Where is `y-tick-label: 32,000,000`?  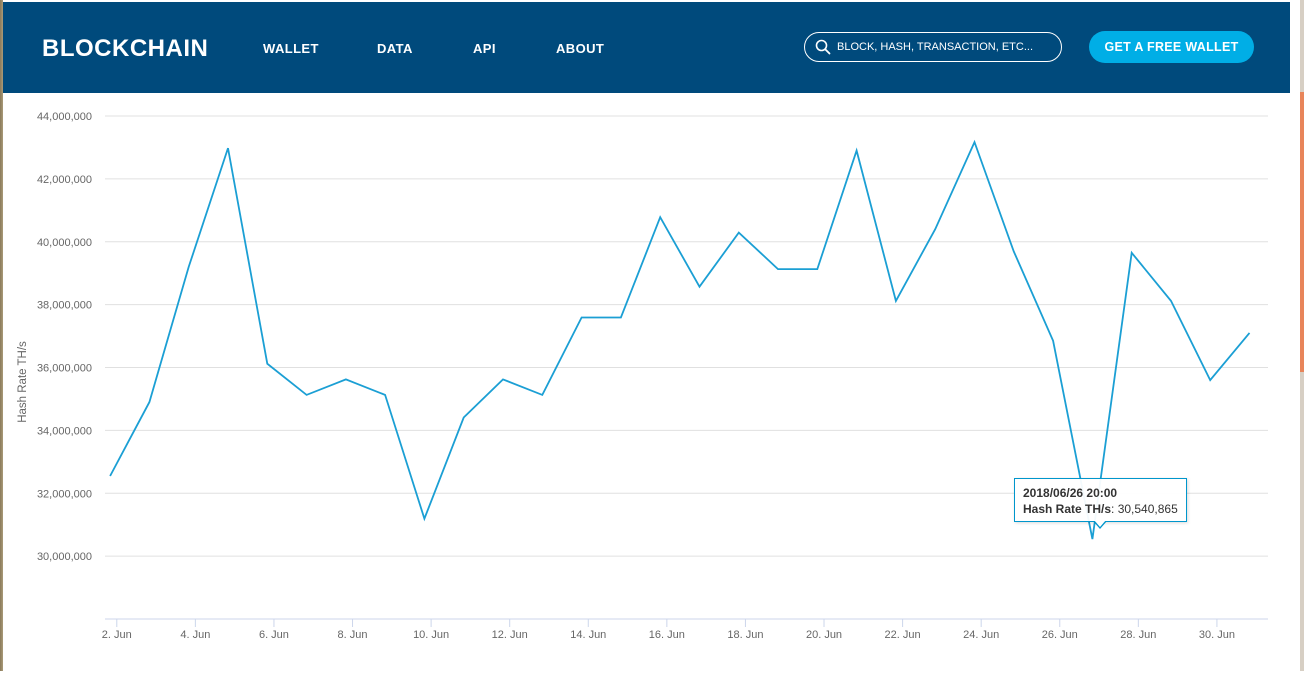
y-tick-label: 32,000,000 is located at coordinates (64, 494).